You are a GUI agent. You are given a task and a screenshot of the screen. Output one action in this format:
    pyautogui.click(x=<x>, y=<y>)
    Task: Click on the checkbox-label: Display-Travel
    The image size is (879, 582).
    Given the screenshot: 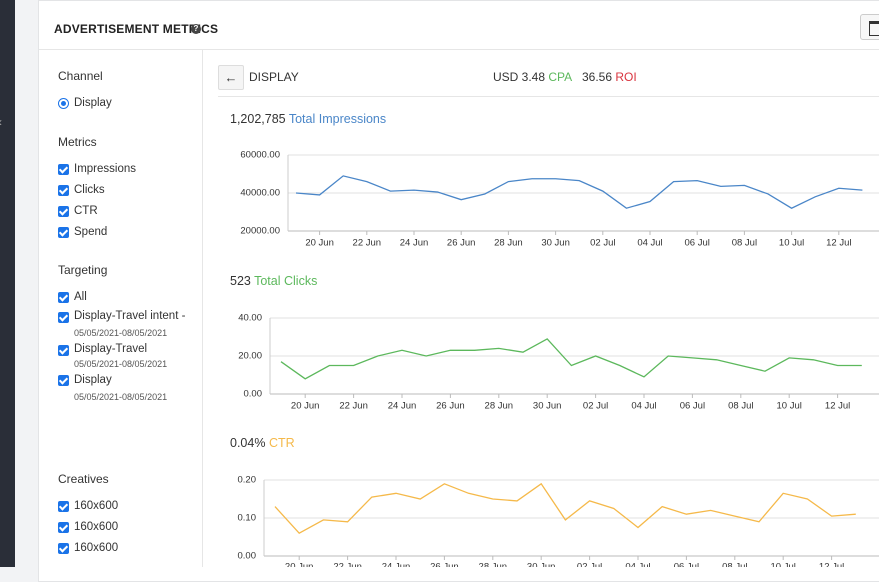 What is the action you would take?
    pyautogui.click(x=111, y=349)
    